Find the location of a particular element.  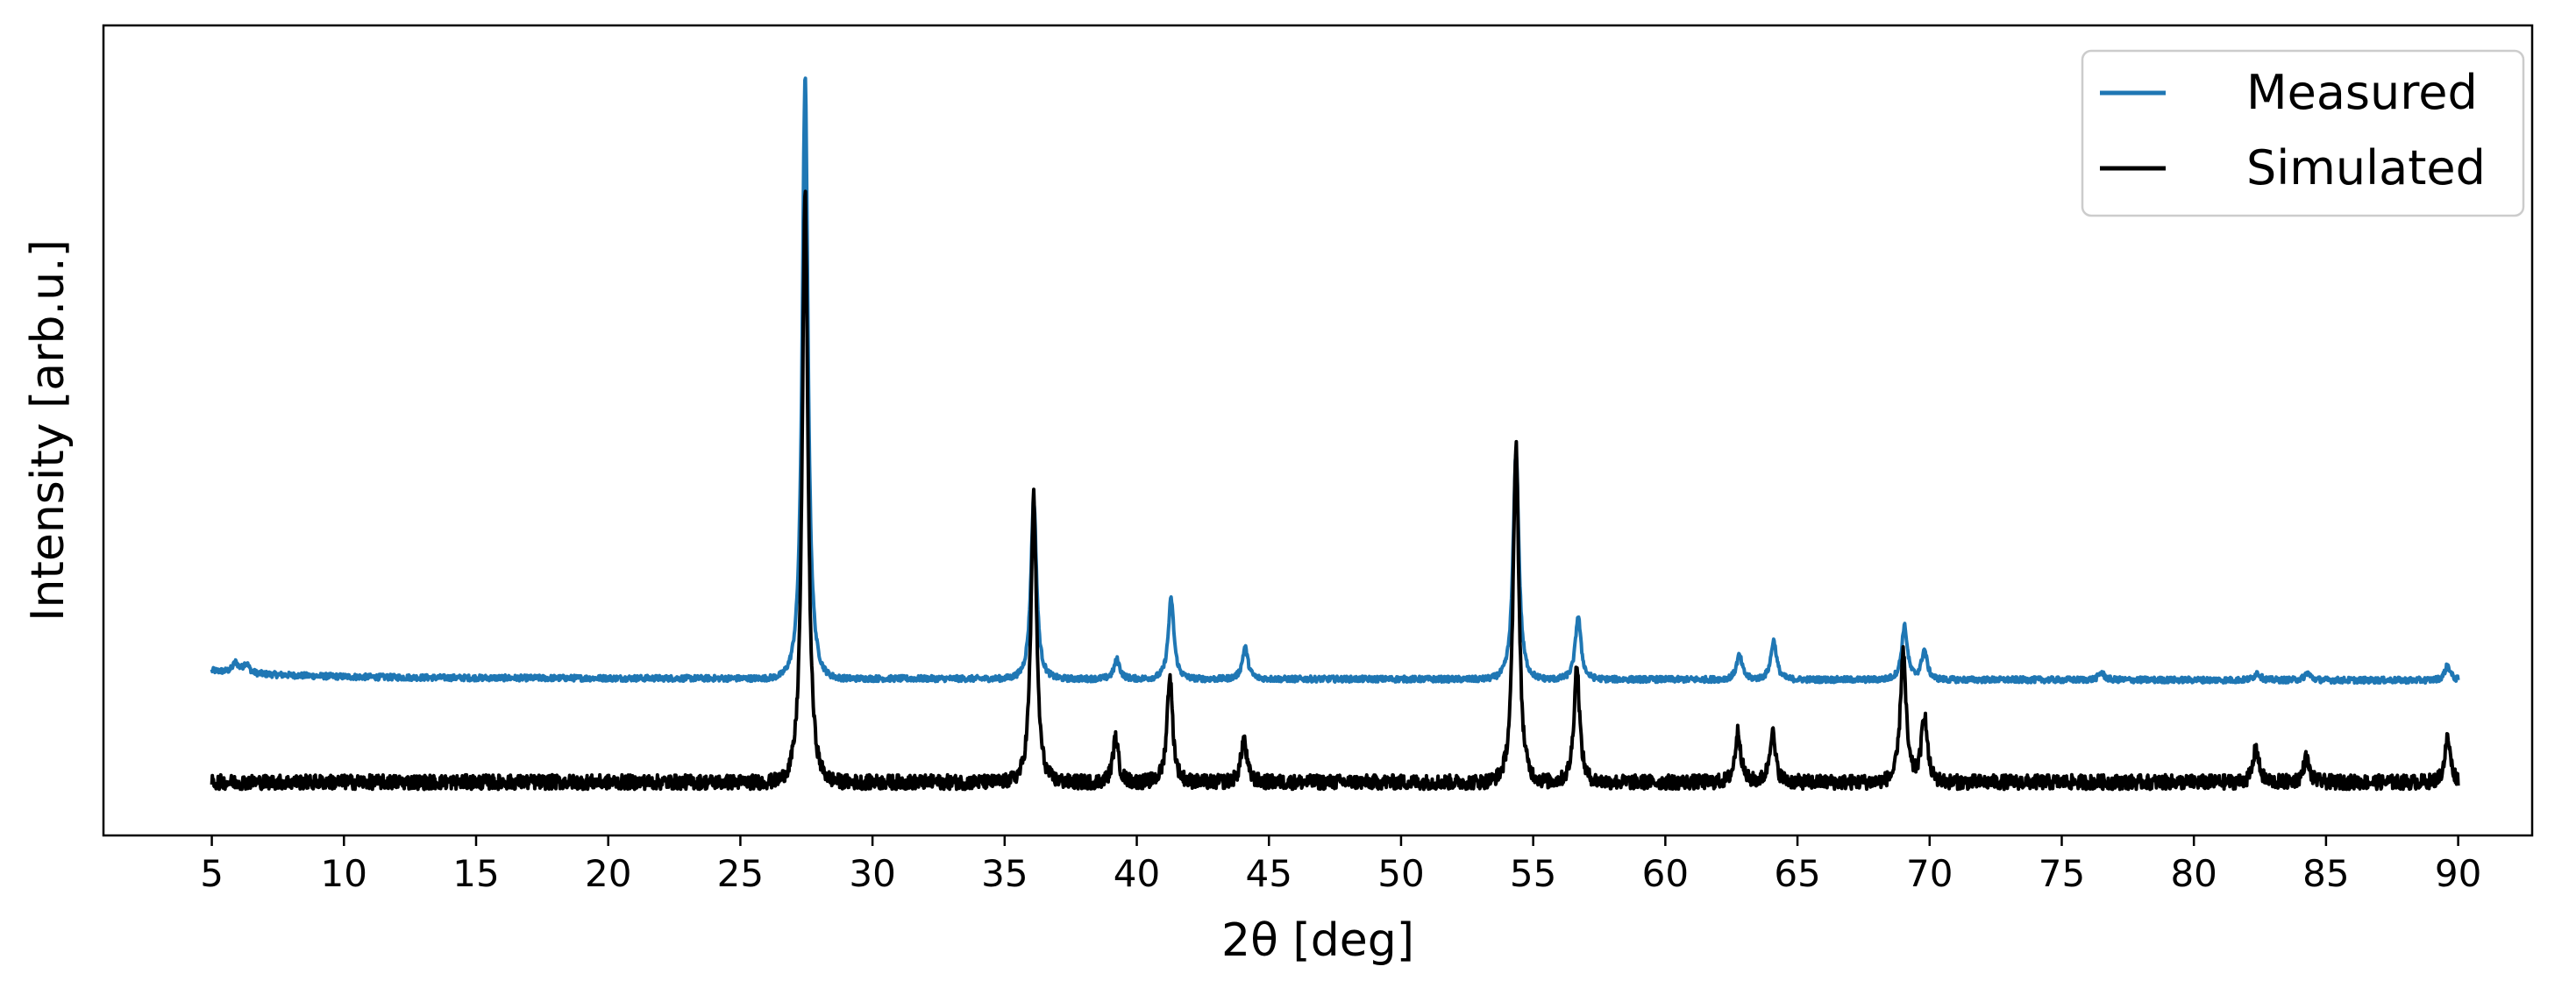

x-tick-label: 50 is located at coordinates (1400, 873).